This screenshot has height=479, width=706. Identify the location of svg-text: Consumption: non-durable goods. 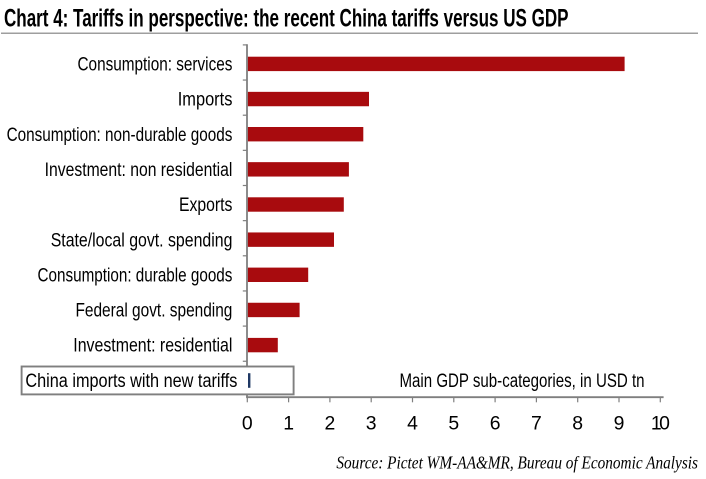
(120, 134).